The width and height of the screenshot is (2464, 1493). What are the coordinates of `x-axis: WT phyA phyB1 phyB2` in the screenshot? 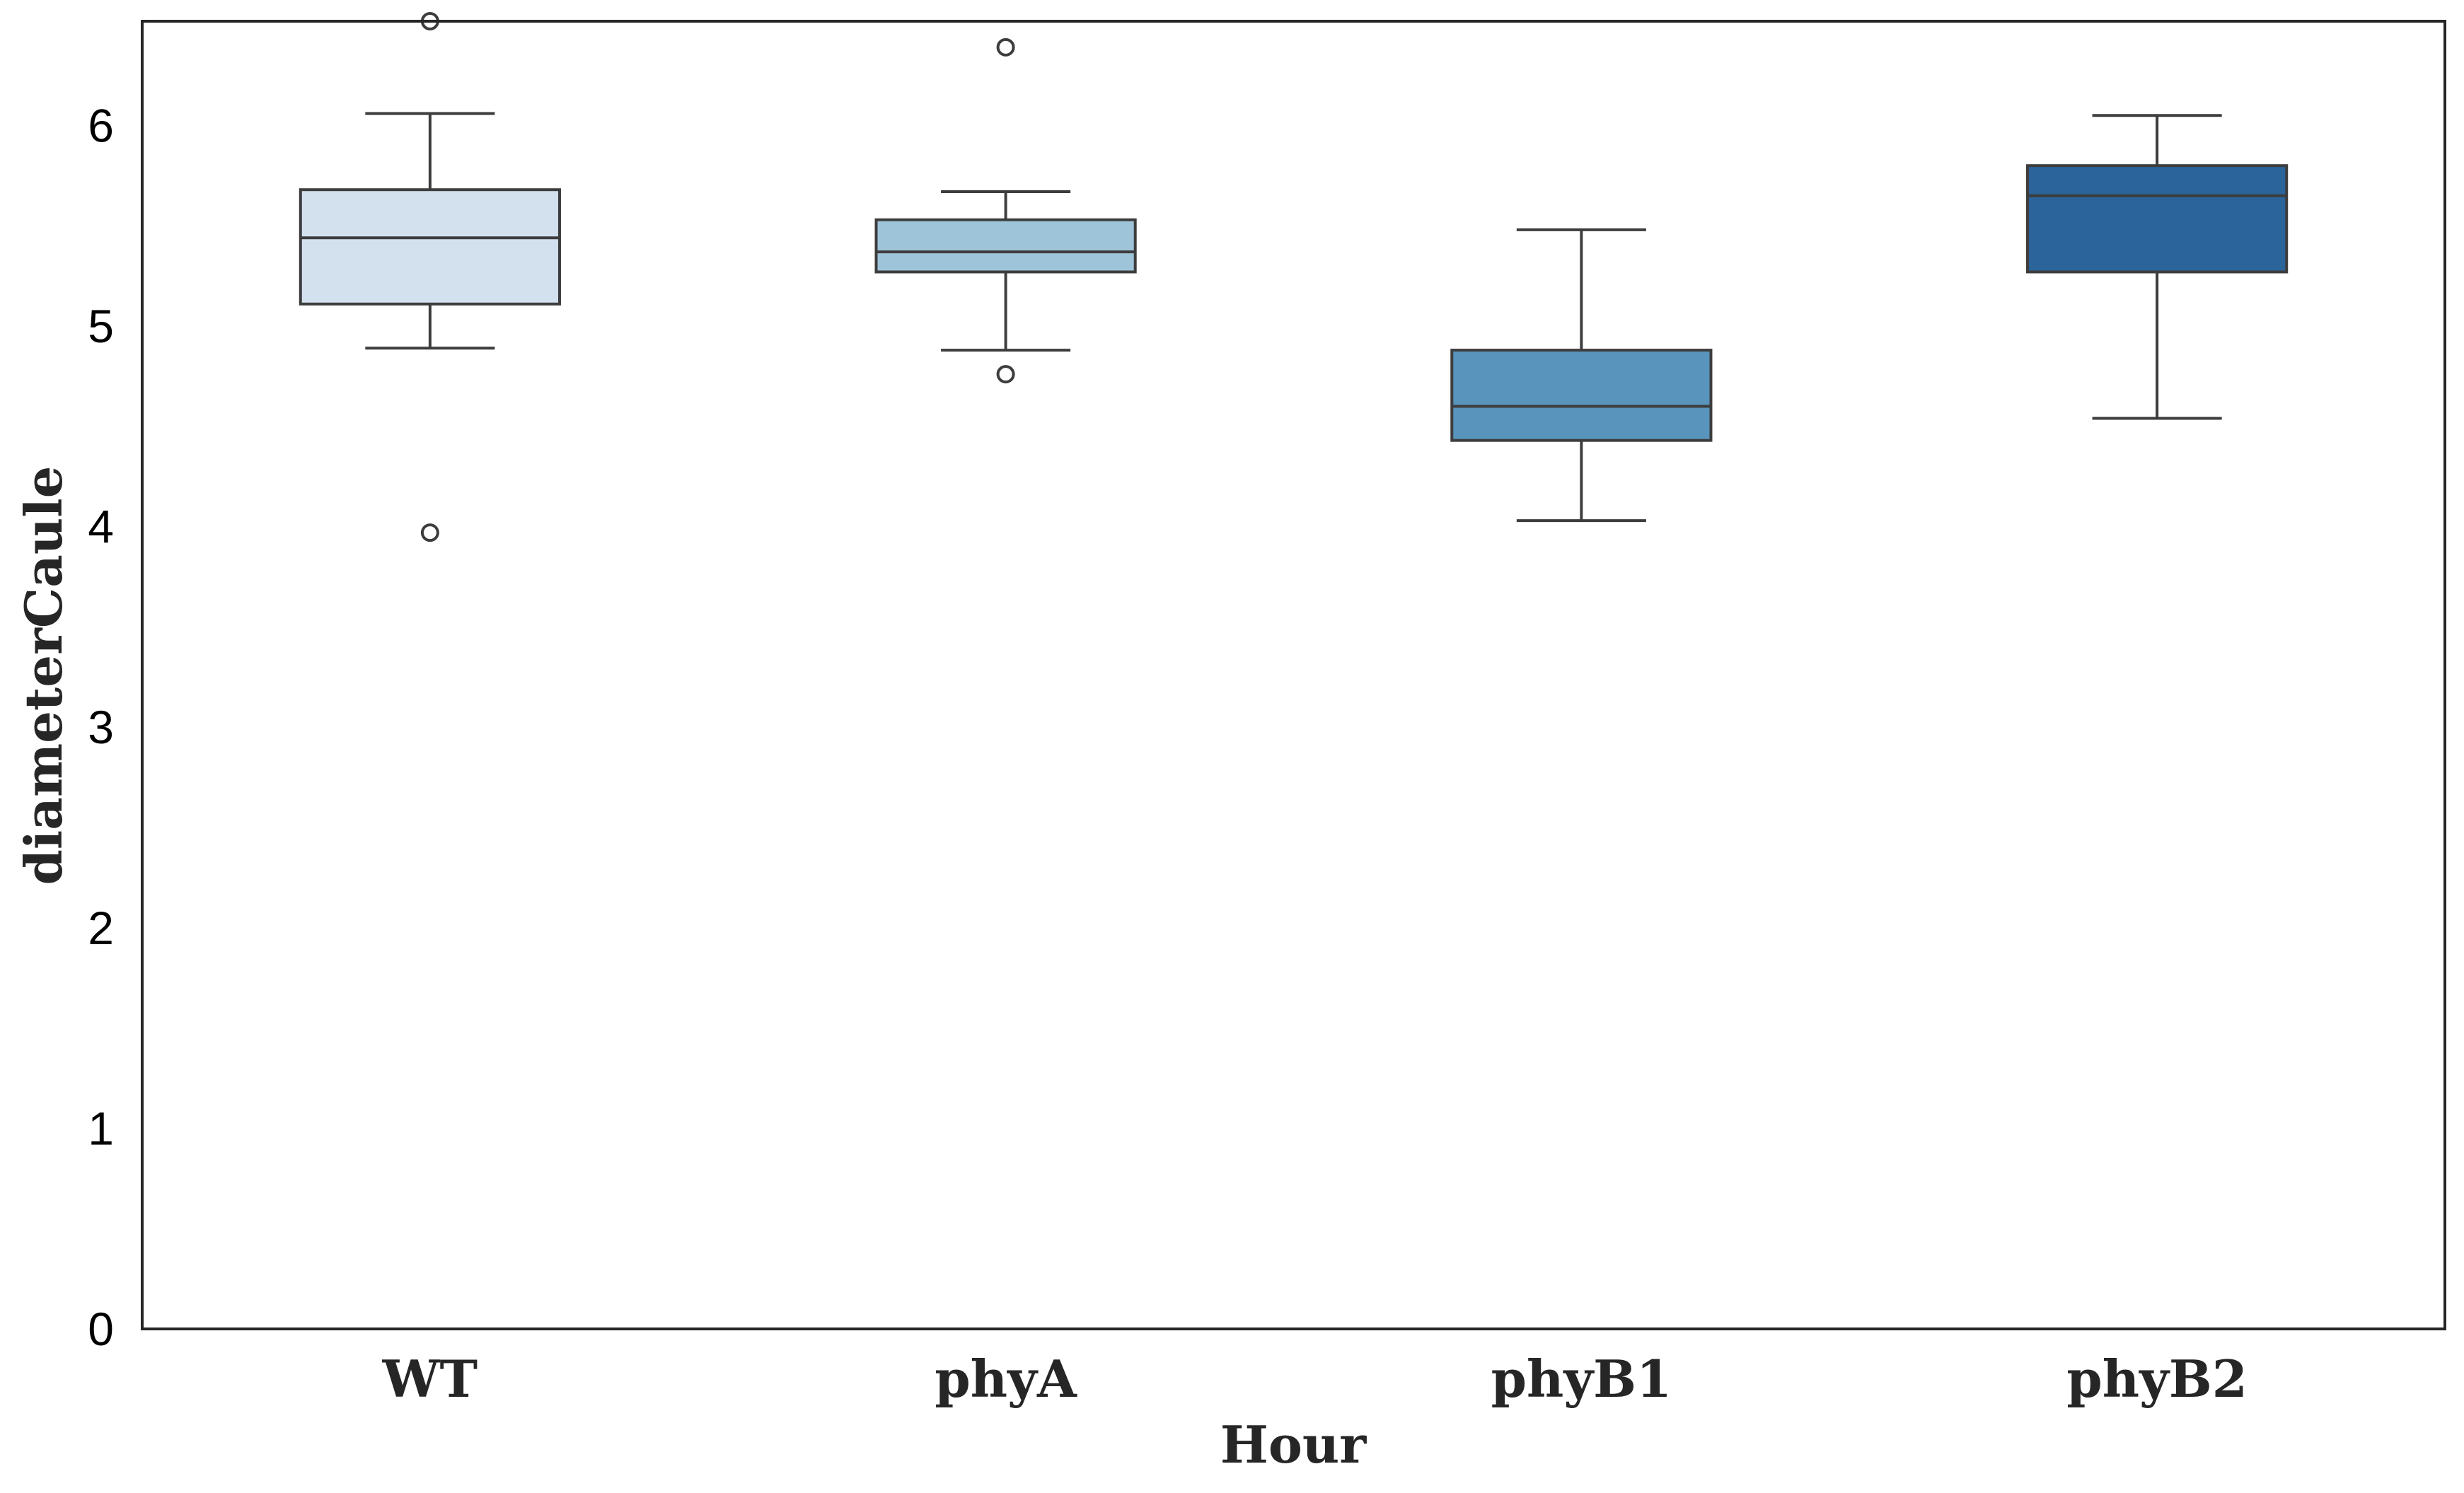 It's located at (1315, 1379).